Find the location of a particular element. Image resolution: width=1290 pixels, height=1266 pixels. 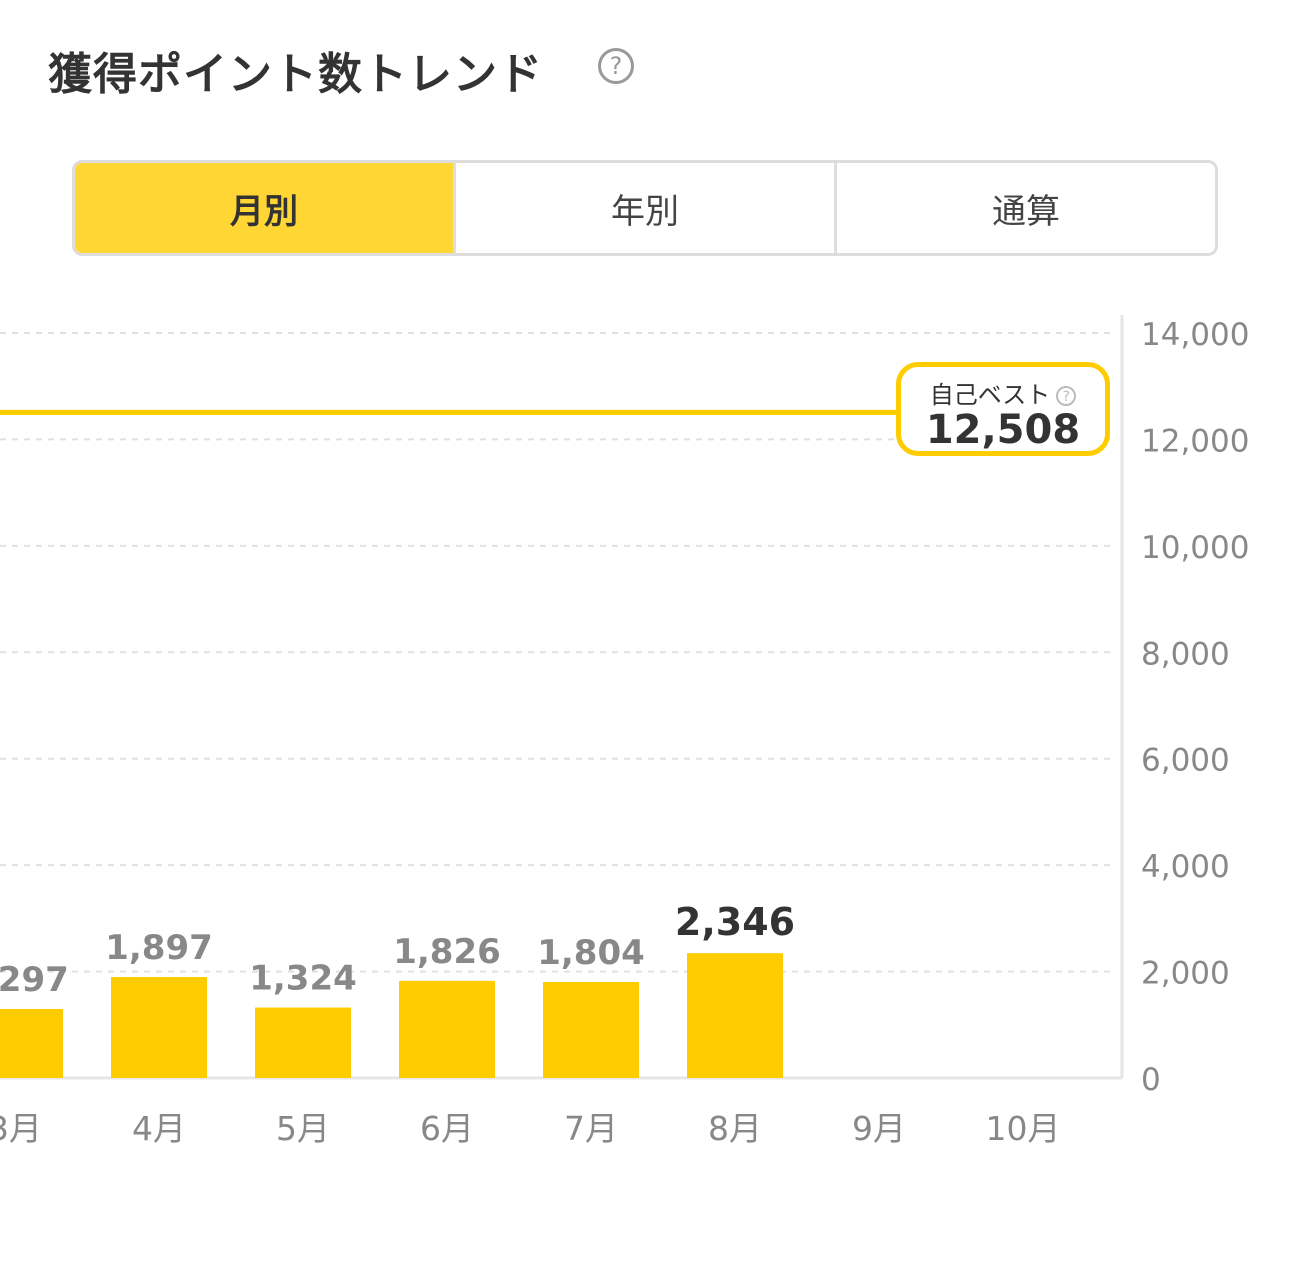

bar-value-label: 1,324 is located at coordinates (303, 979).